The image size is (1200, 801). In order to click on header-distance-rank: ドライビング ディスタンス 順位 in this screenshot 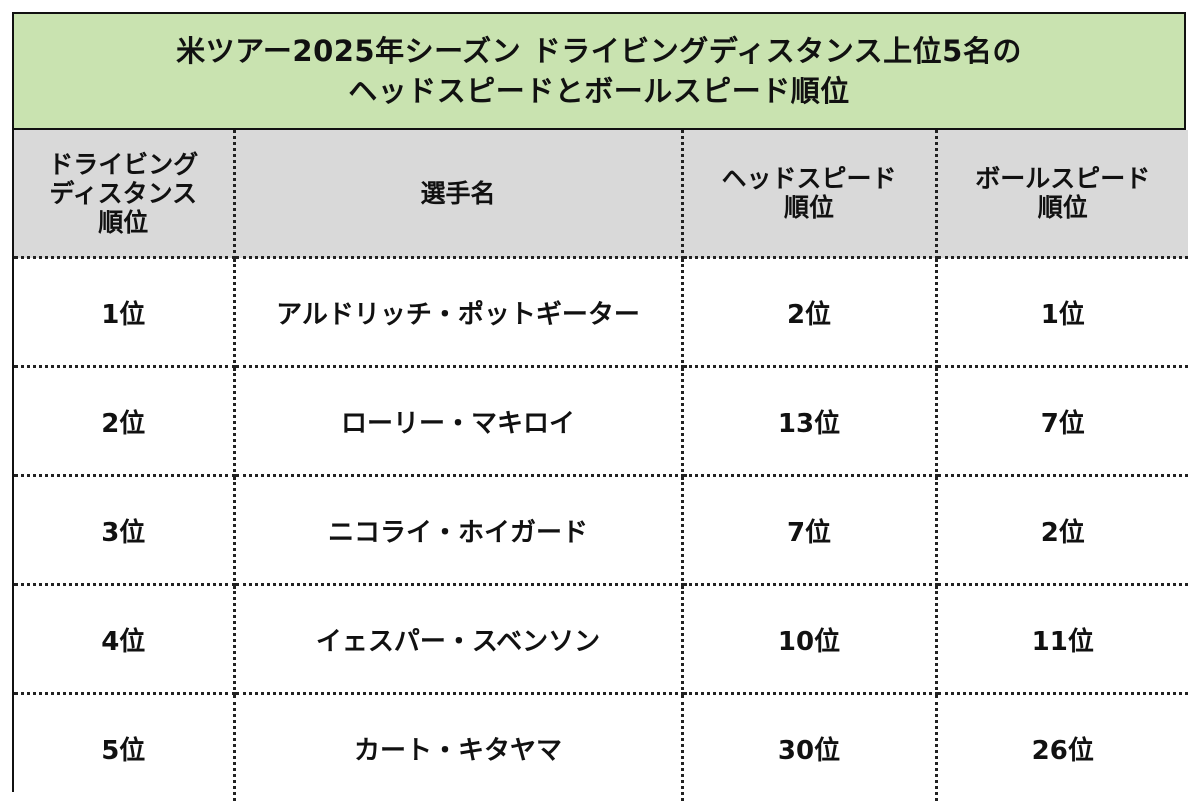, I will do `click(124, 194)`.